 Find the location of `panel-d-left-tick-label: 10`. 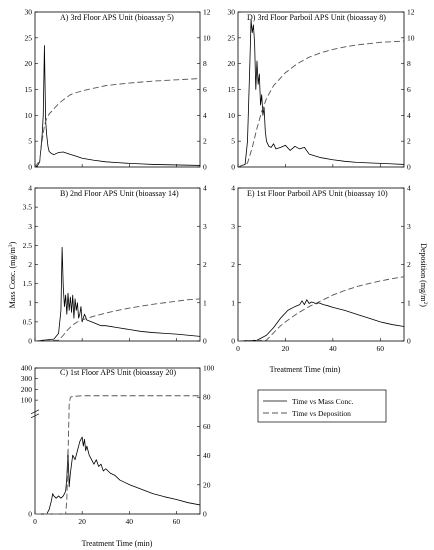

panel-d-left-tick-label: 10 is located at coordinates (232, 115).